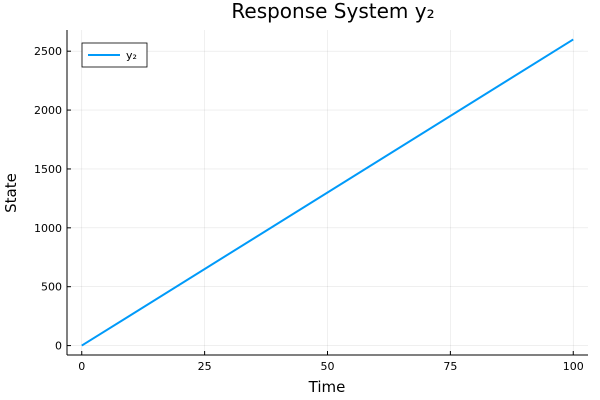  I want to click on y-tick-label: 2500, so click(48, 51).